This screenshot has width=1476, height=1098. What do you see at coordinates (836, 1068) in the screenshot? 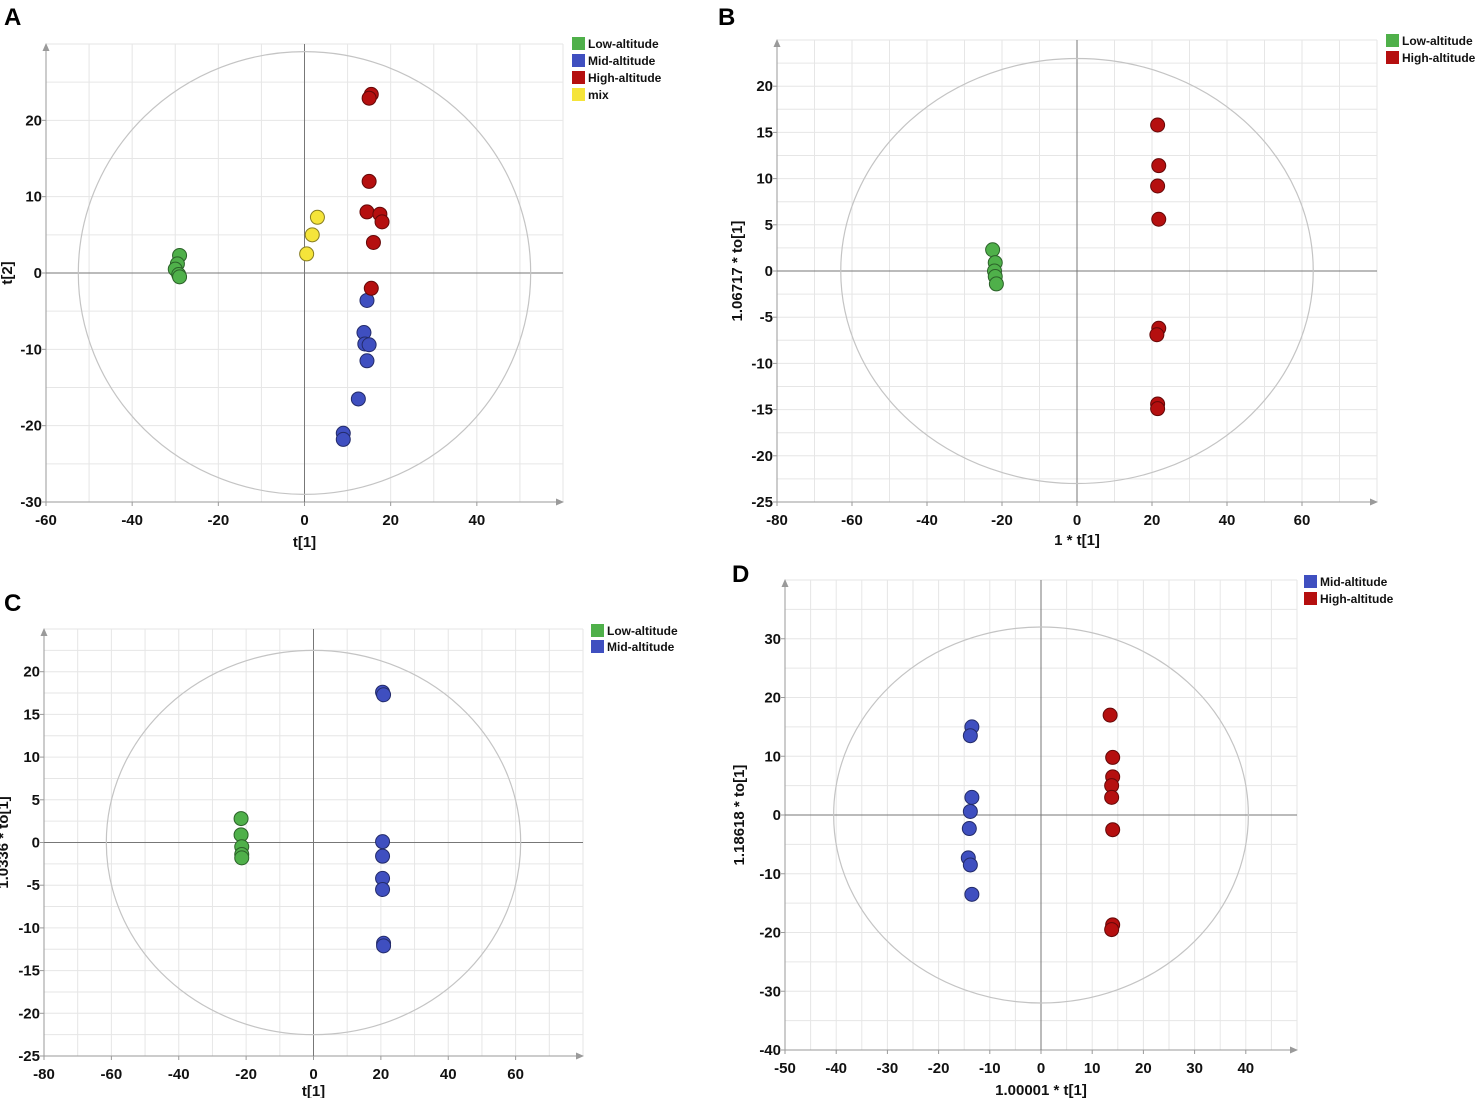
I see `x-tick-label-d: -40` at bounding box center [836, 1068].